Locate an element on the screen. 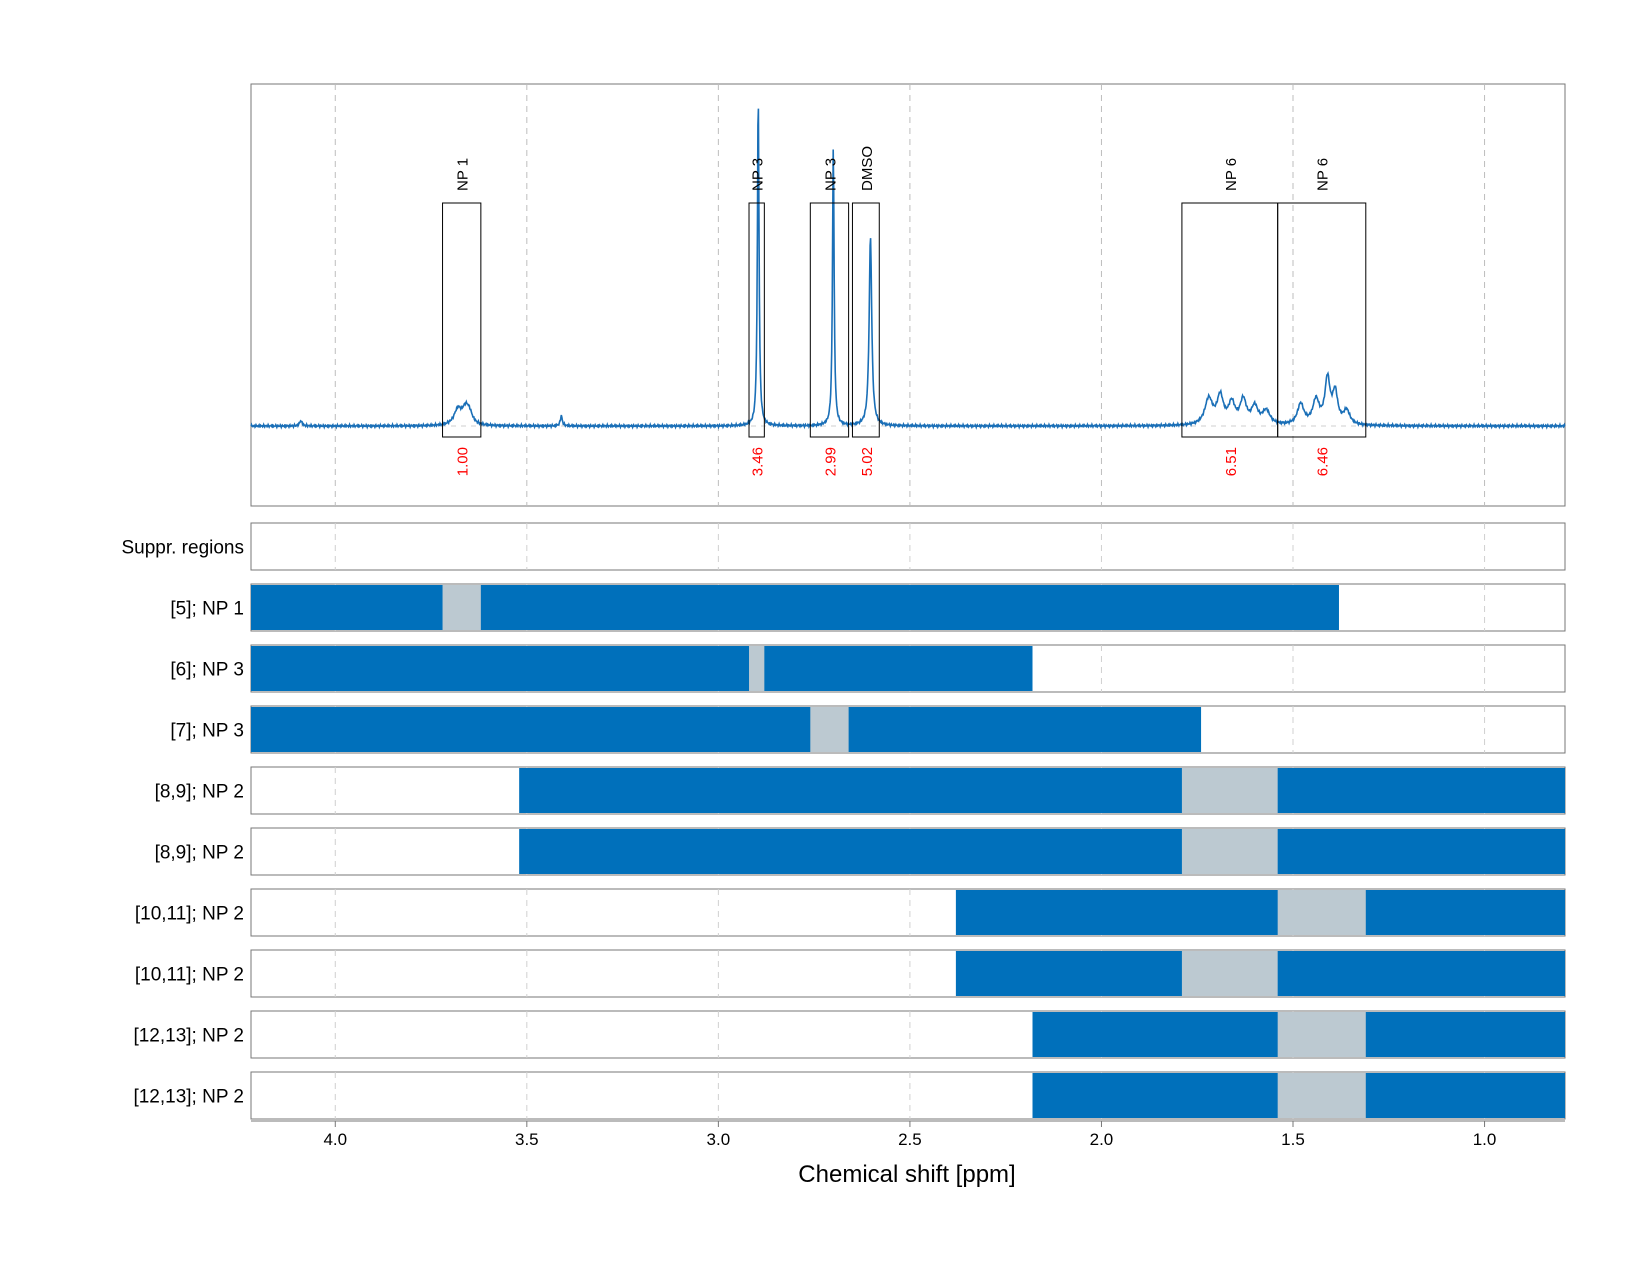 The width and height of the screenshot is (1651, 1275). x-tick-label: 2.0 is located at coordinates (1102, 1139).